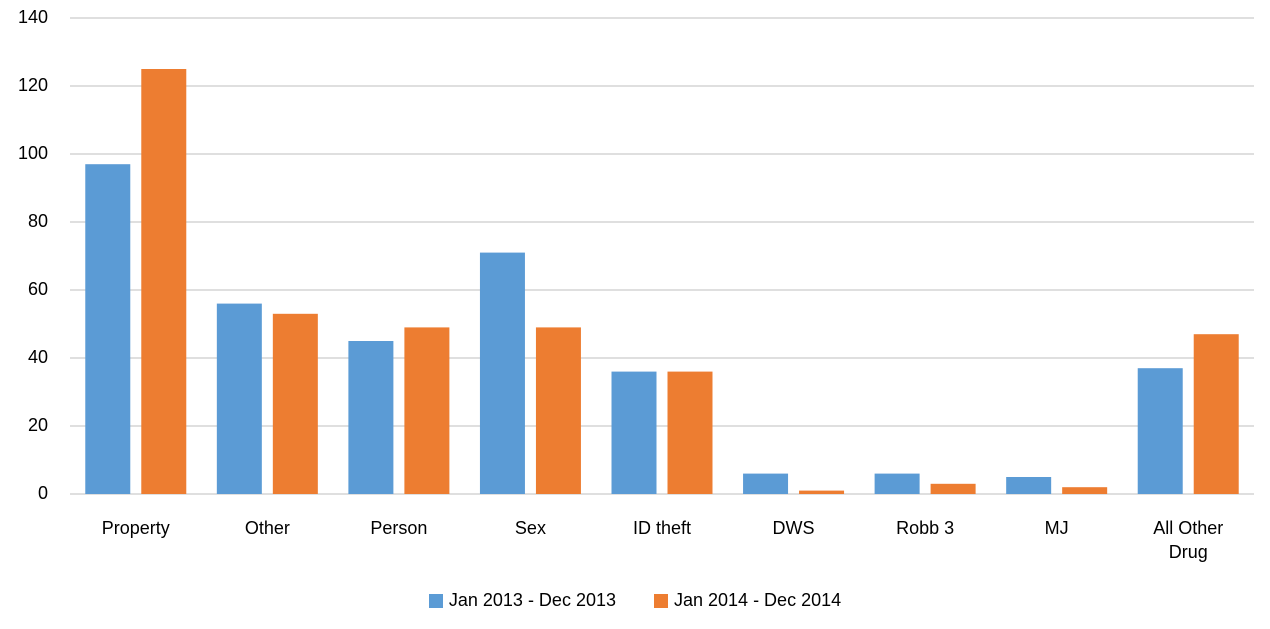  What do you see at coordinates (38, 425) in the screenshot?
I see `y-tick-label: 20` at bounding box center [38, 425].